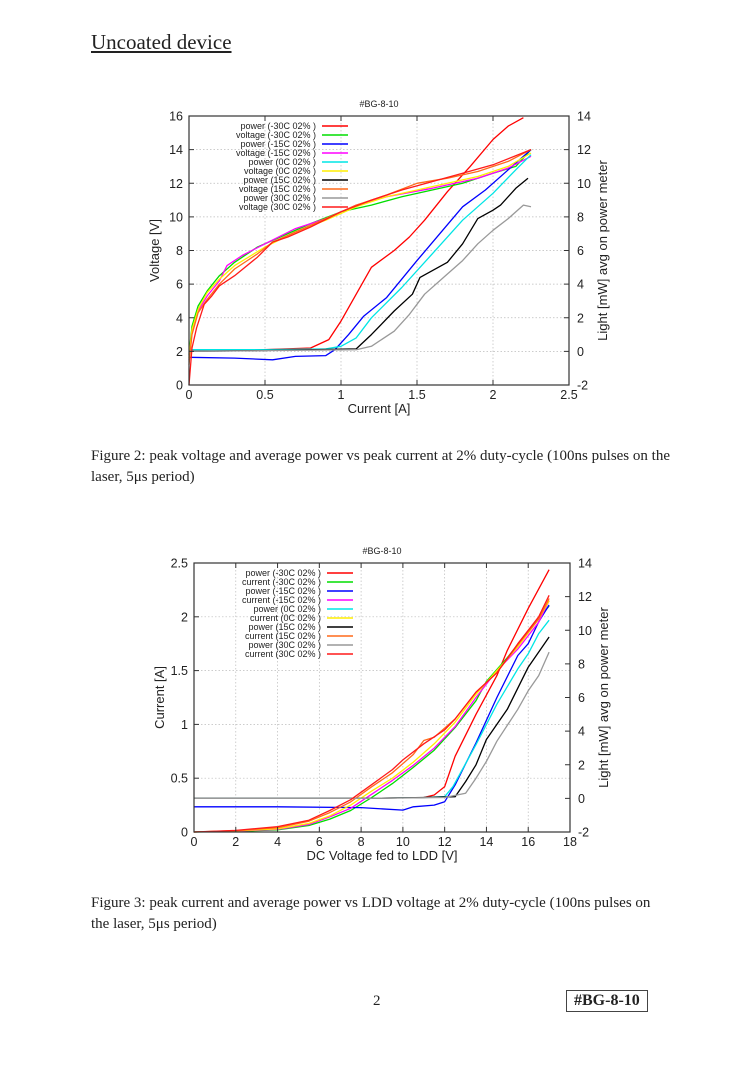 The image size is (754, 1067). I want to click on x-tick-label: 8, so click(361, 842).